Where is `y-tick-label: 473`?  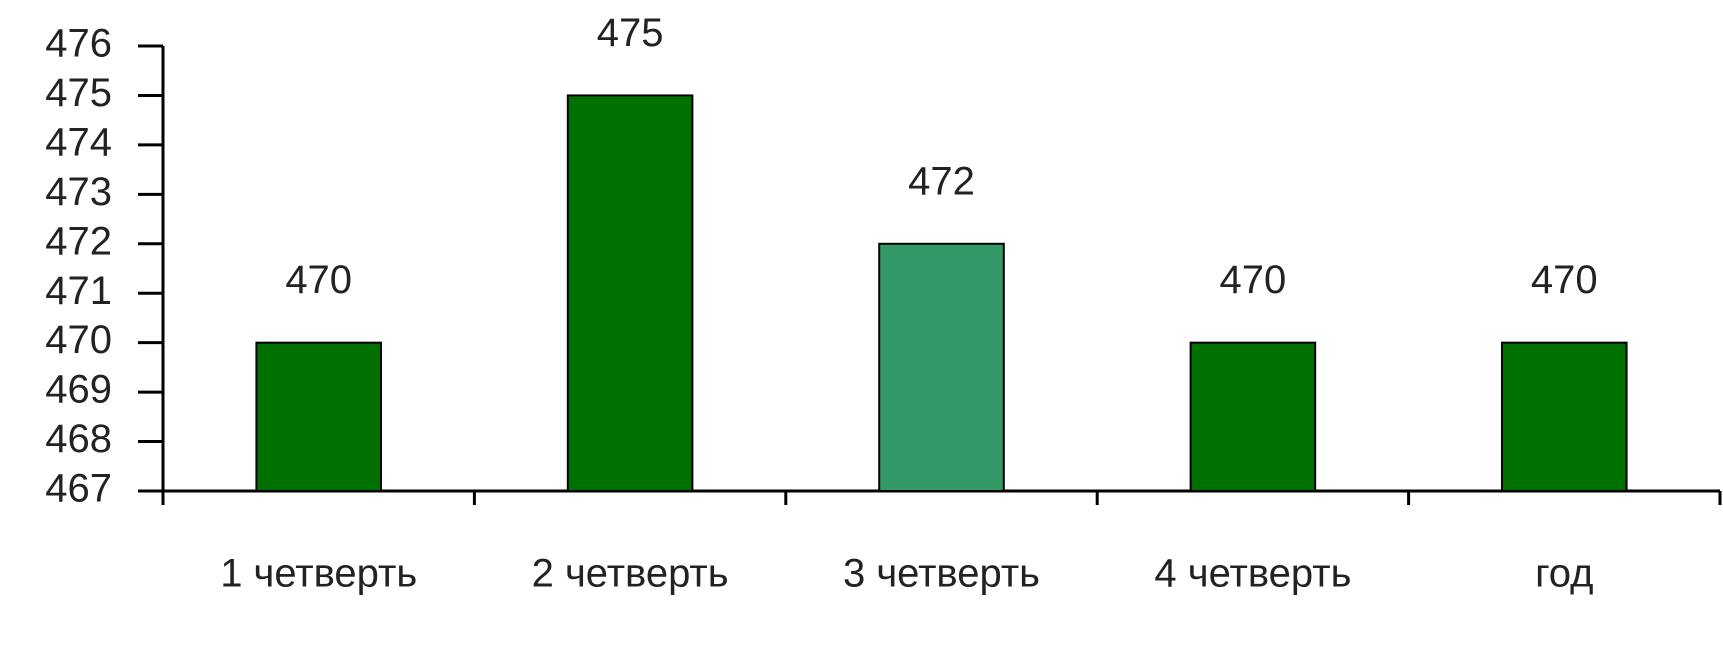
y-tick-label: 473 is located at coordinates (78, 192).